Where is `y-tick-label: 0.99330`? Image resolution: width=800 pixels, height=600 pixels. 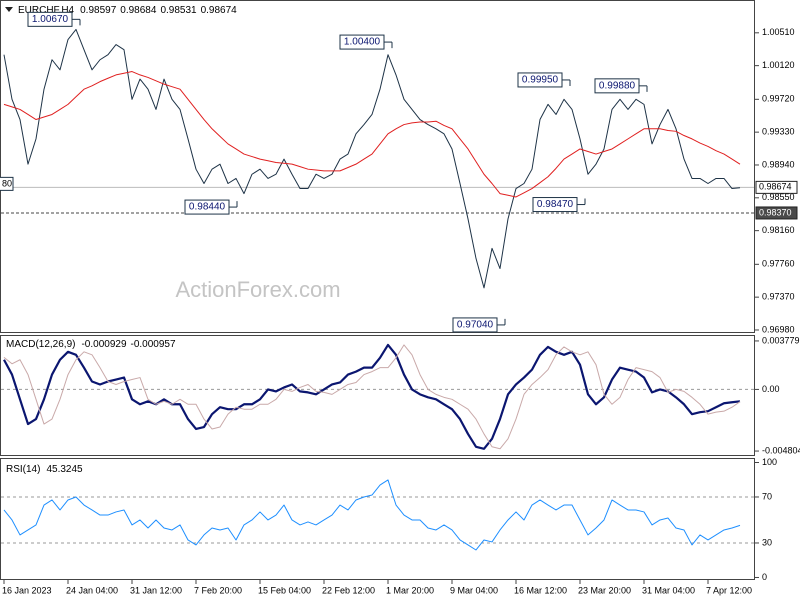 y-tick-label: 0.99330 is located at coordinates (778, 132).